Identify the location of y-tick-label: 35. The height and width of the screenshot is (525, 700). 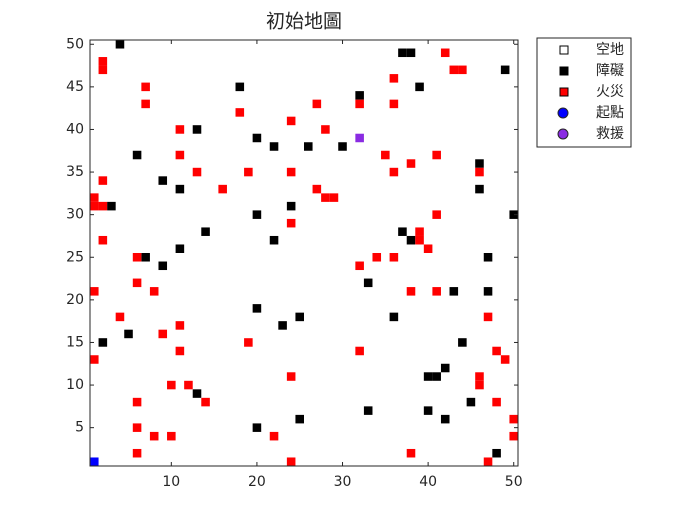
(75, 172).